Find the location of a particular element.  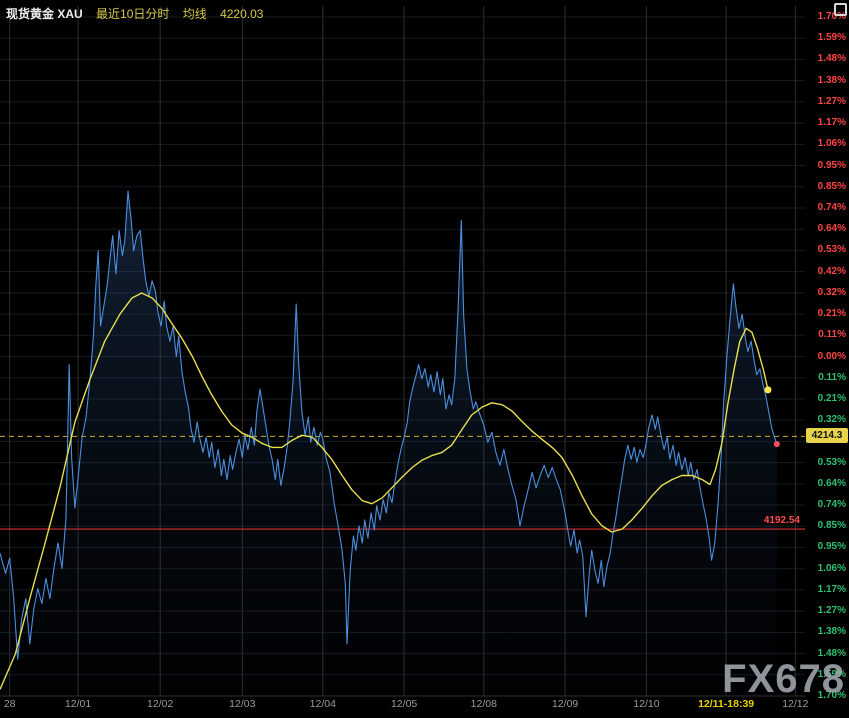

x-axis-date: 12/04 is located at coordinates (322, 704).